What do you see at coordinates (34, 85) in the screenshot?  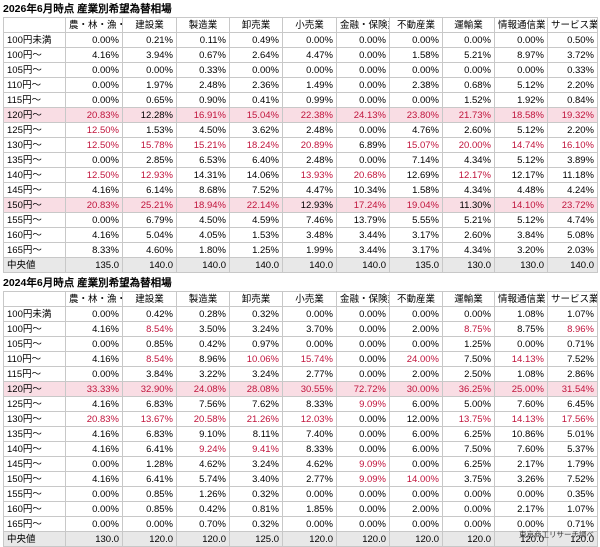 I see `row-label: 110円～` at bounding box center [34, 85].